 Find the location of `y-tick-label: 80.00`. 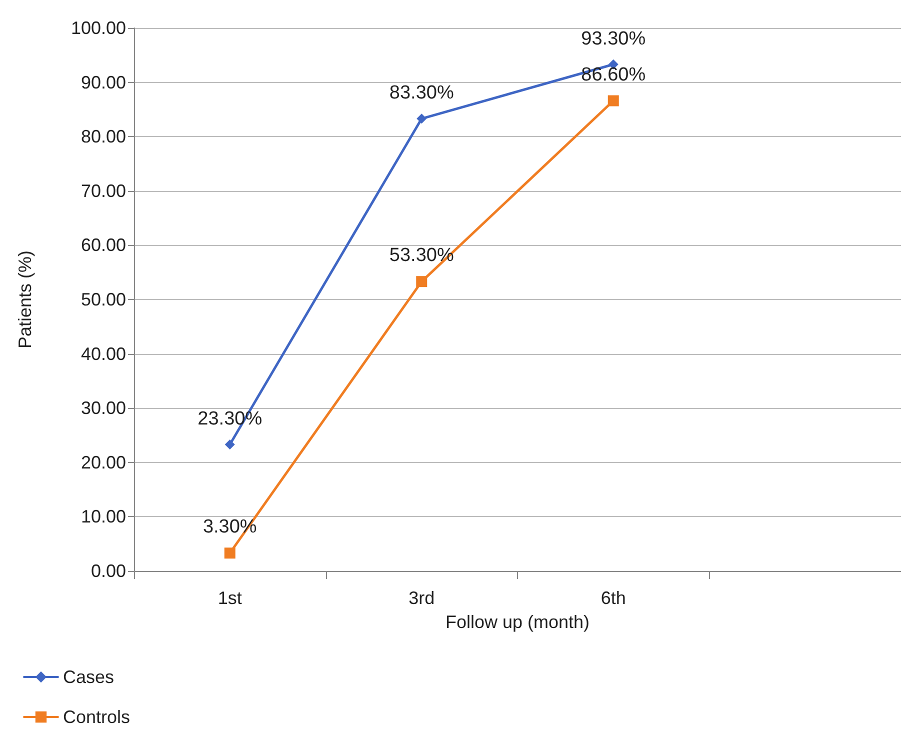

y-tick-label: 80.00 is located at coordinates (103, 136).